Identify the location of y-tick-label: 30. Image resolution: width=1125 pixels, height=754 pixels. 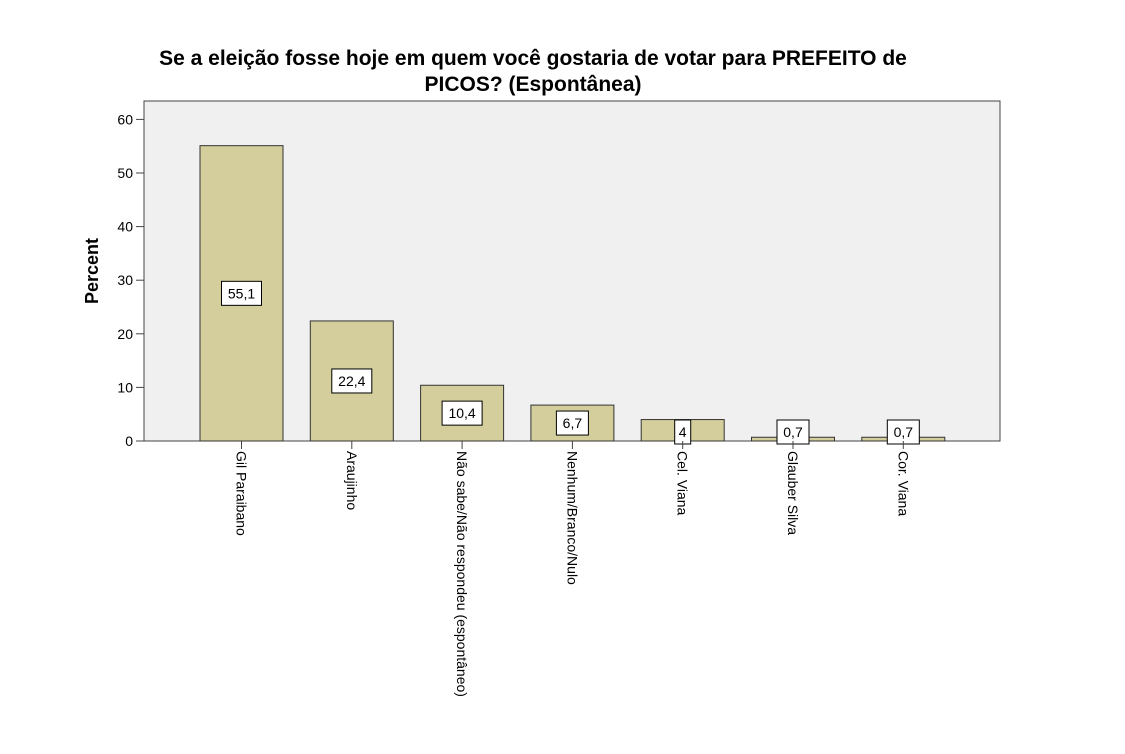
(125, 280).